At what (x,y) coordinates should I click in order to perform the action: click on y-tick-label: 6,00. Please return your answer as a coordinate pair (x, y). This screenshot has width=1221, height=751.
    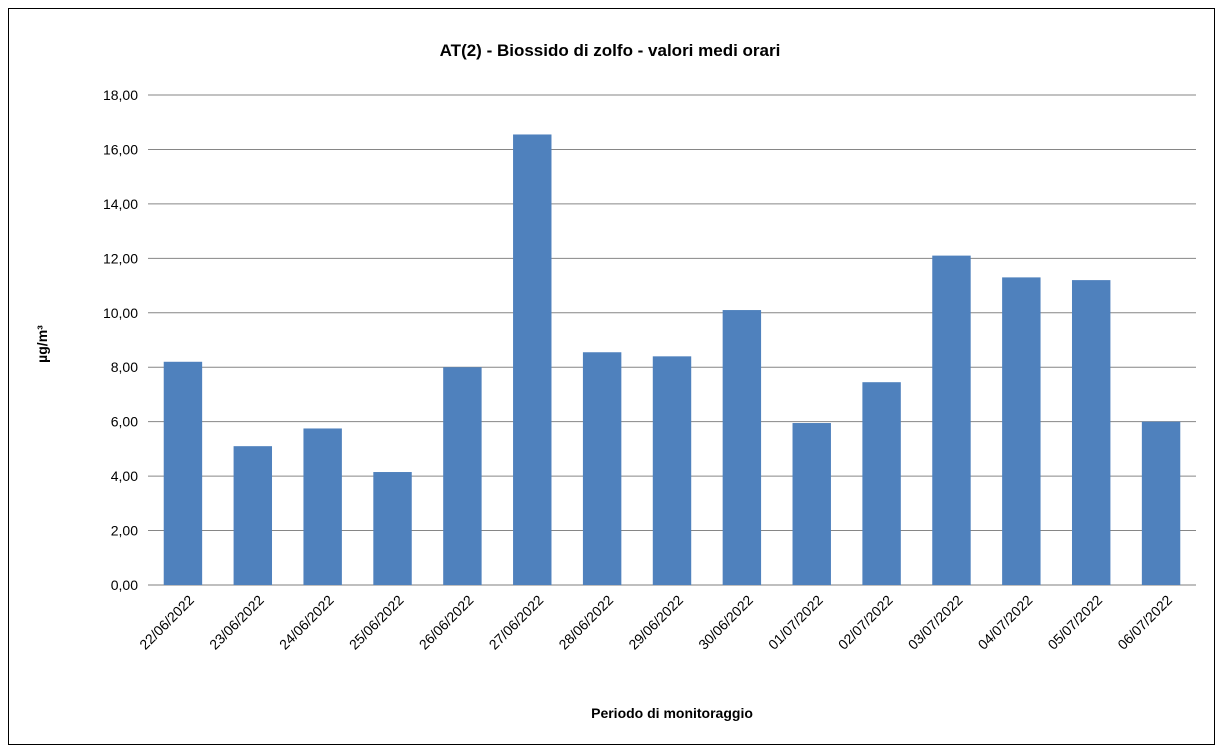
    Looking at the image, I should click on (124, 422).